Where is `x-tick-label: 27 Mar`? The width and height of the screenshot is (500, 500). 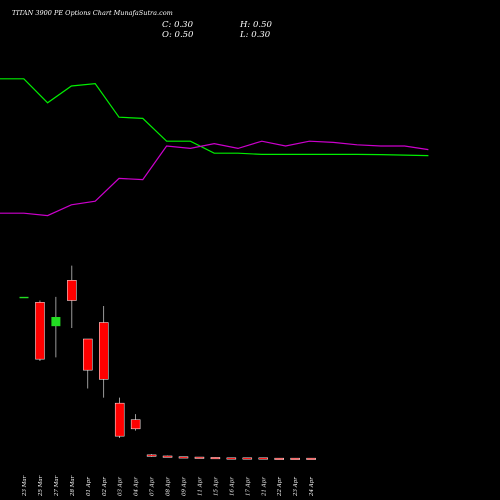
x-tick-label: 27 Mar is located at coordinates (57, 486).